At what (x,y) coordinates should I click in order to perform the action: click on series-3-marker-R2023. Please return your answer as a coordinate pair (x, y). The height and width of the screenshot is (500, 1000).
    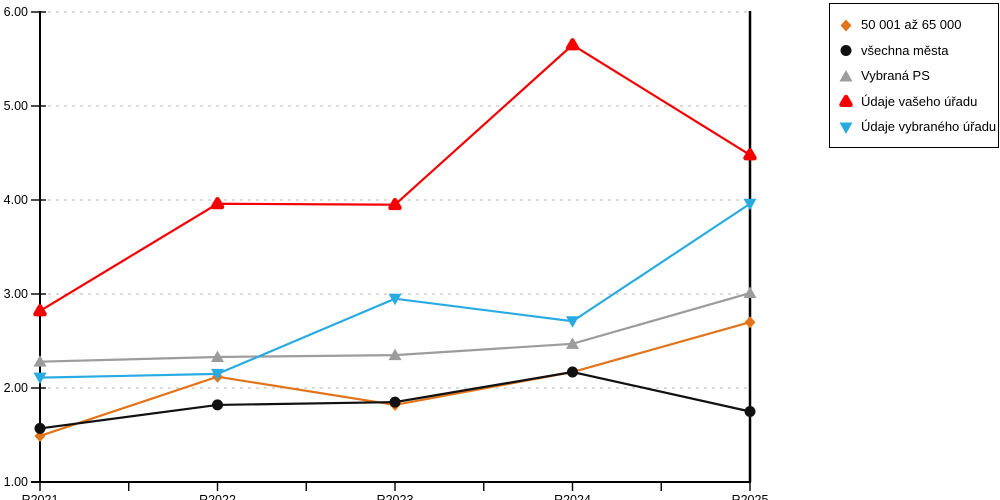
    Looking at the image, I should click on (395, 204).